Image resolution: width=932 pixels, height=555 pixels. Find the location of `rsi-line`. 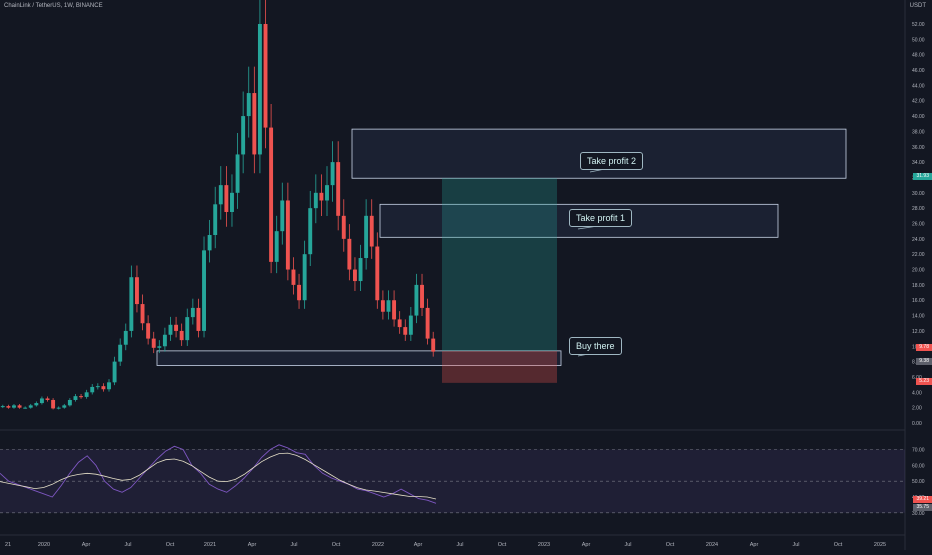

rsi-line is located at coordinates (218, 474).